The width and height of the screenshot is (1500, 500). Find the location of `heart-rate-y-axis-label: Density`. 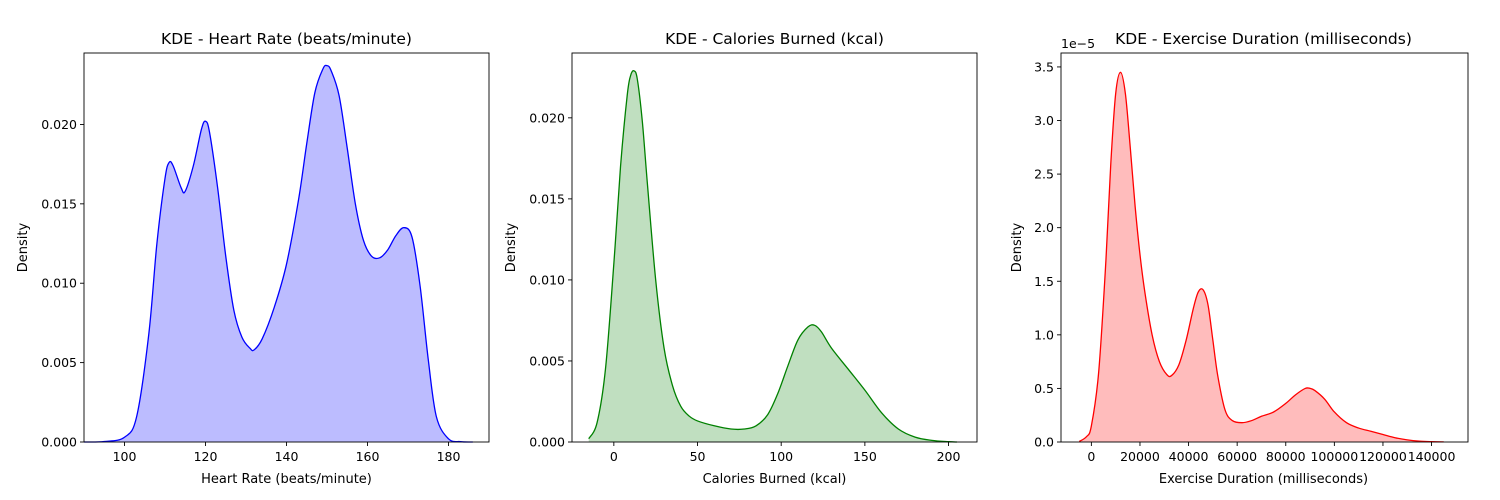

heart-rate-y-axis-label: Density is located at coordinates (23, 247).